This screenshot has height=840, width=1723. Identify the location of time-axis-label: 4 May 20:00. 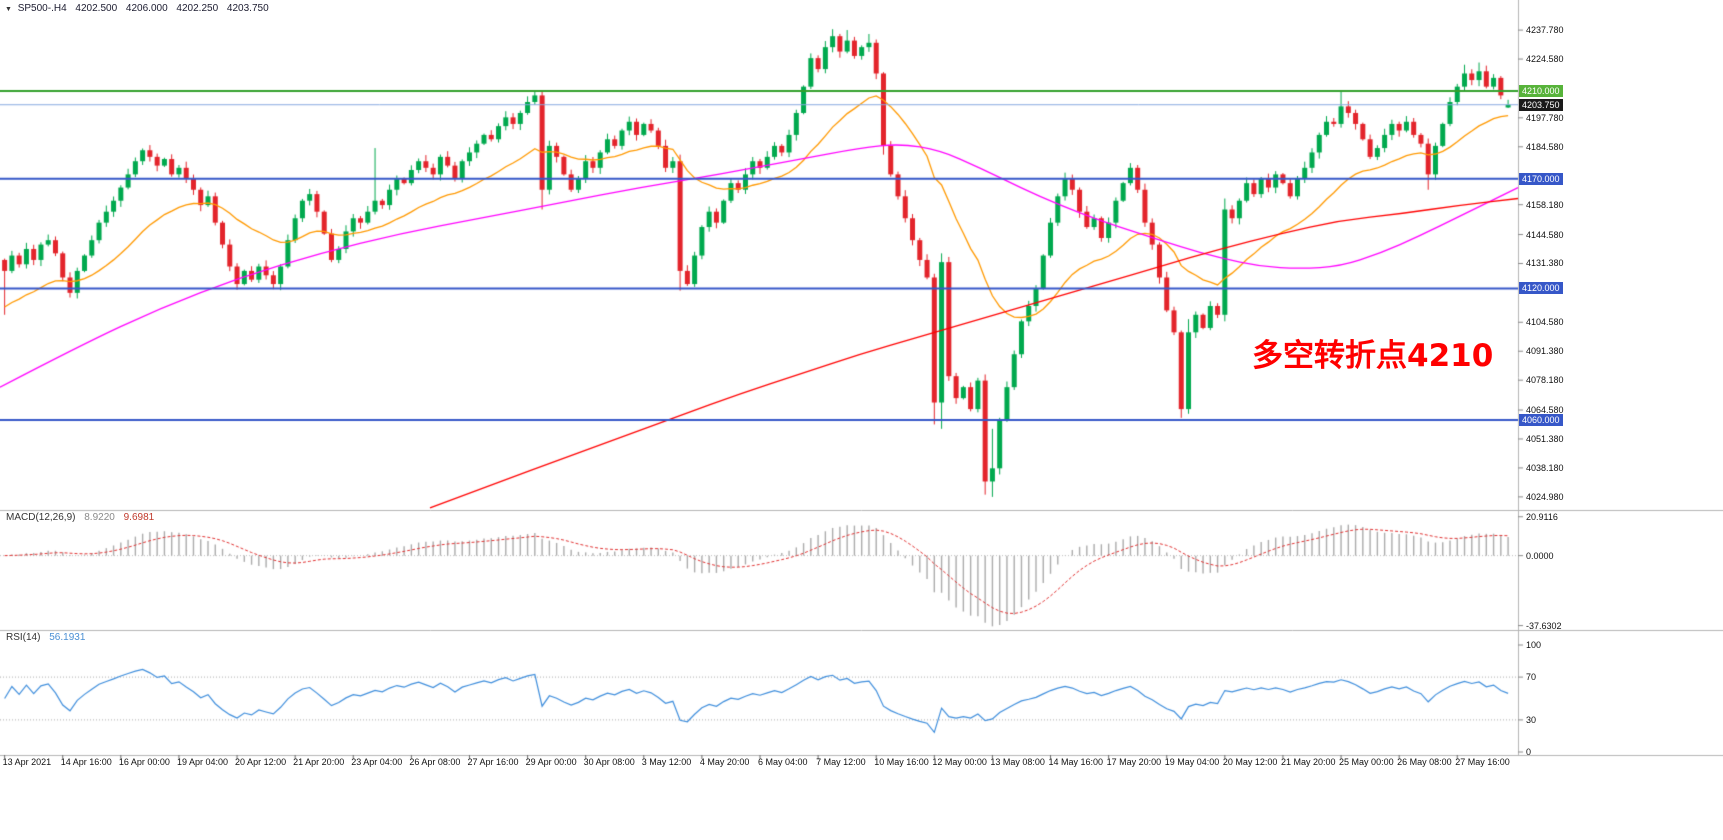
(724, 762).